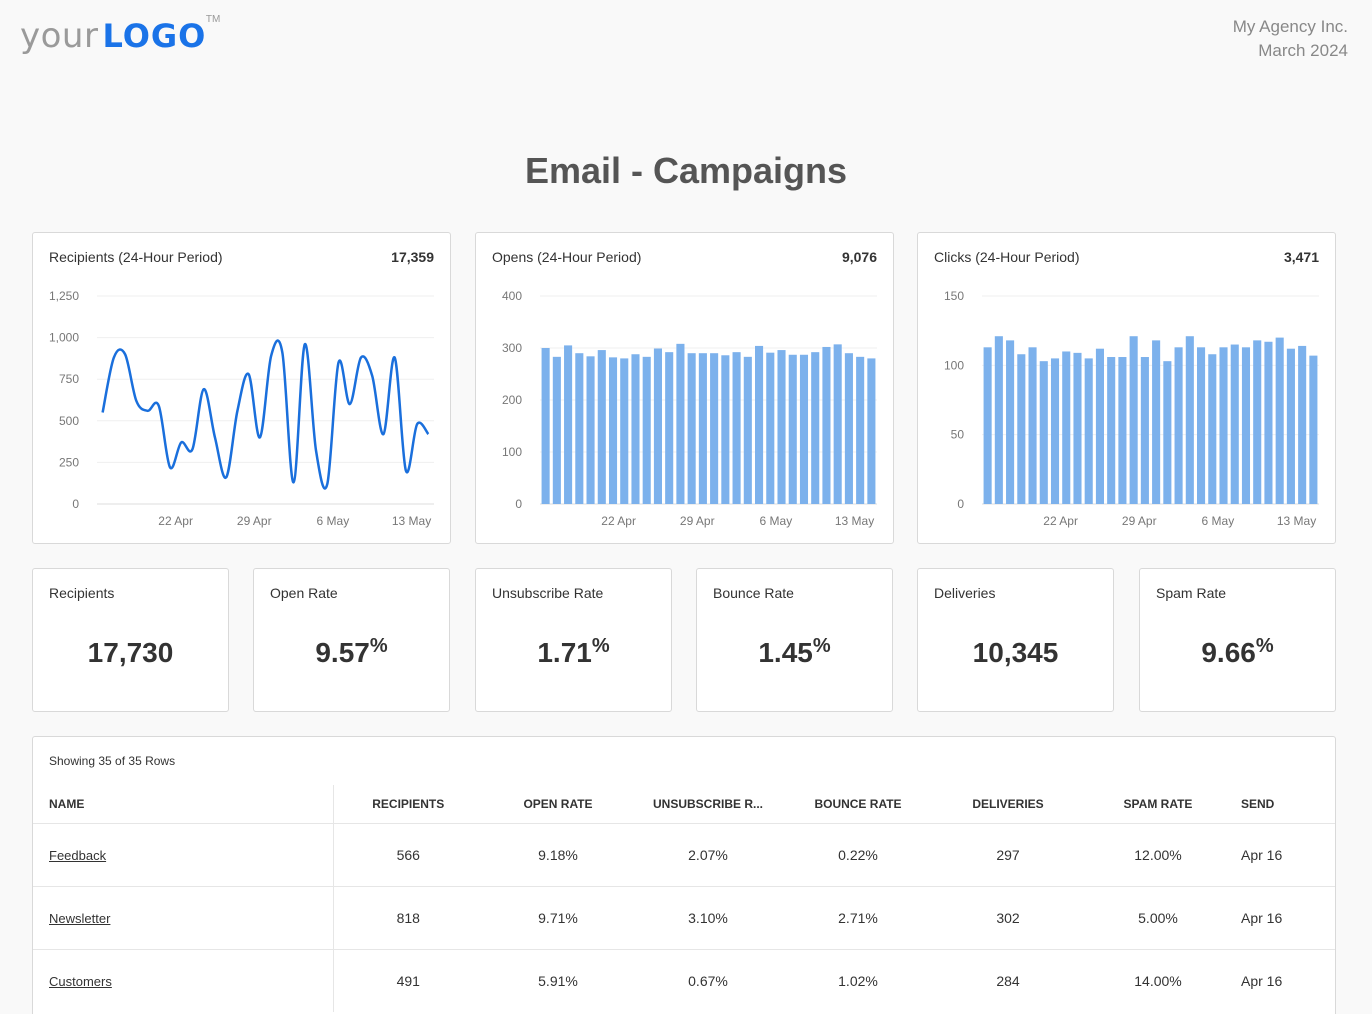 Image resolution: width=1372 pixels, height=1014 pixels. I want to click on cell-spam-rate: 14.00%, so click(1158, 980).